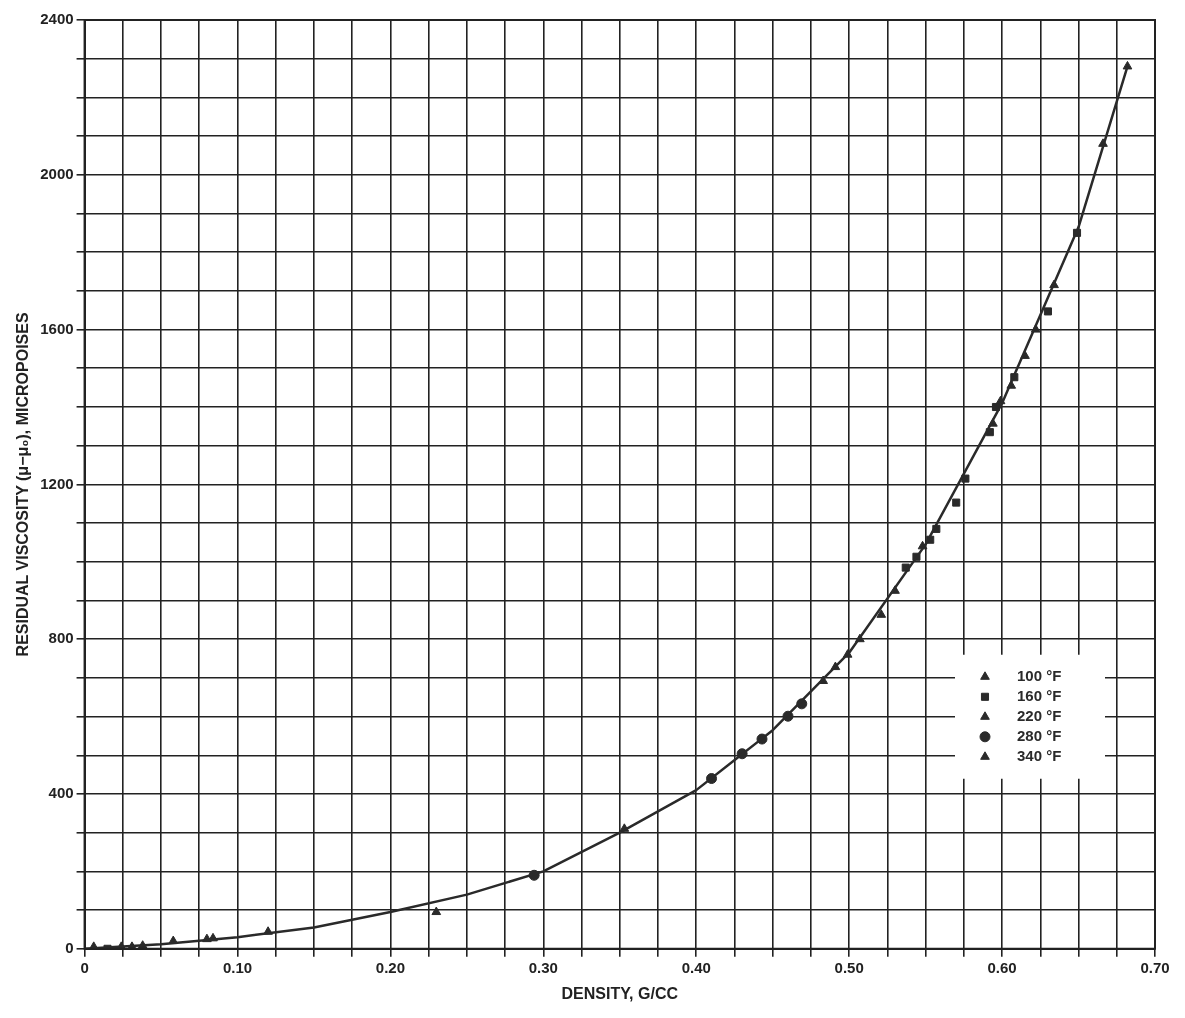 The height and width of the screenshot is (1018, 1185). Describe the element at coordinates (1039, 755) in the screenshot. I see `legend-label: 340 °F` at that location.